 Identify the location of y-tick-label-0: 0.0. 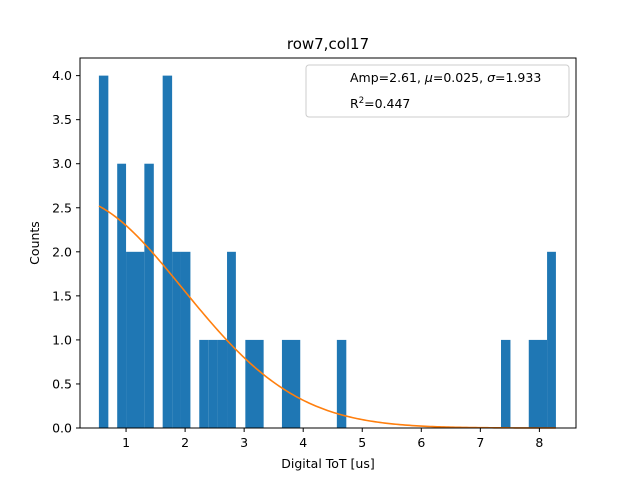
(62, 428).